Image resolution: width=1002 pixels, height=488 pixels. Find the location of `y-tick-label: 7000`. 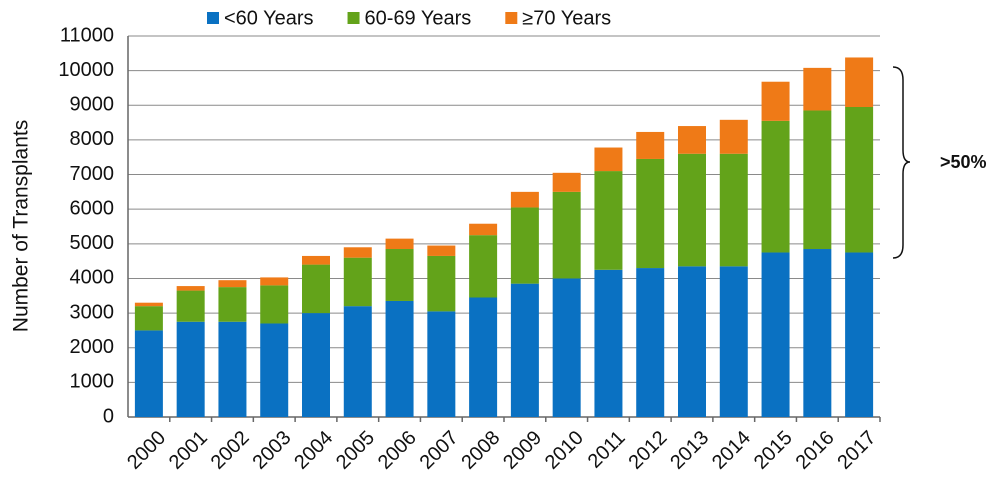

y-tick-label: 7000 is located at coordinates (92, 174).